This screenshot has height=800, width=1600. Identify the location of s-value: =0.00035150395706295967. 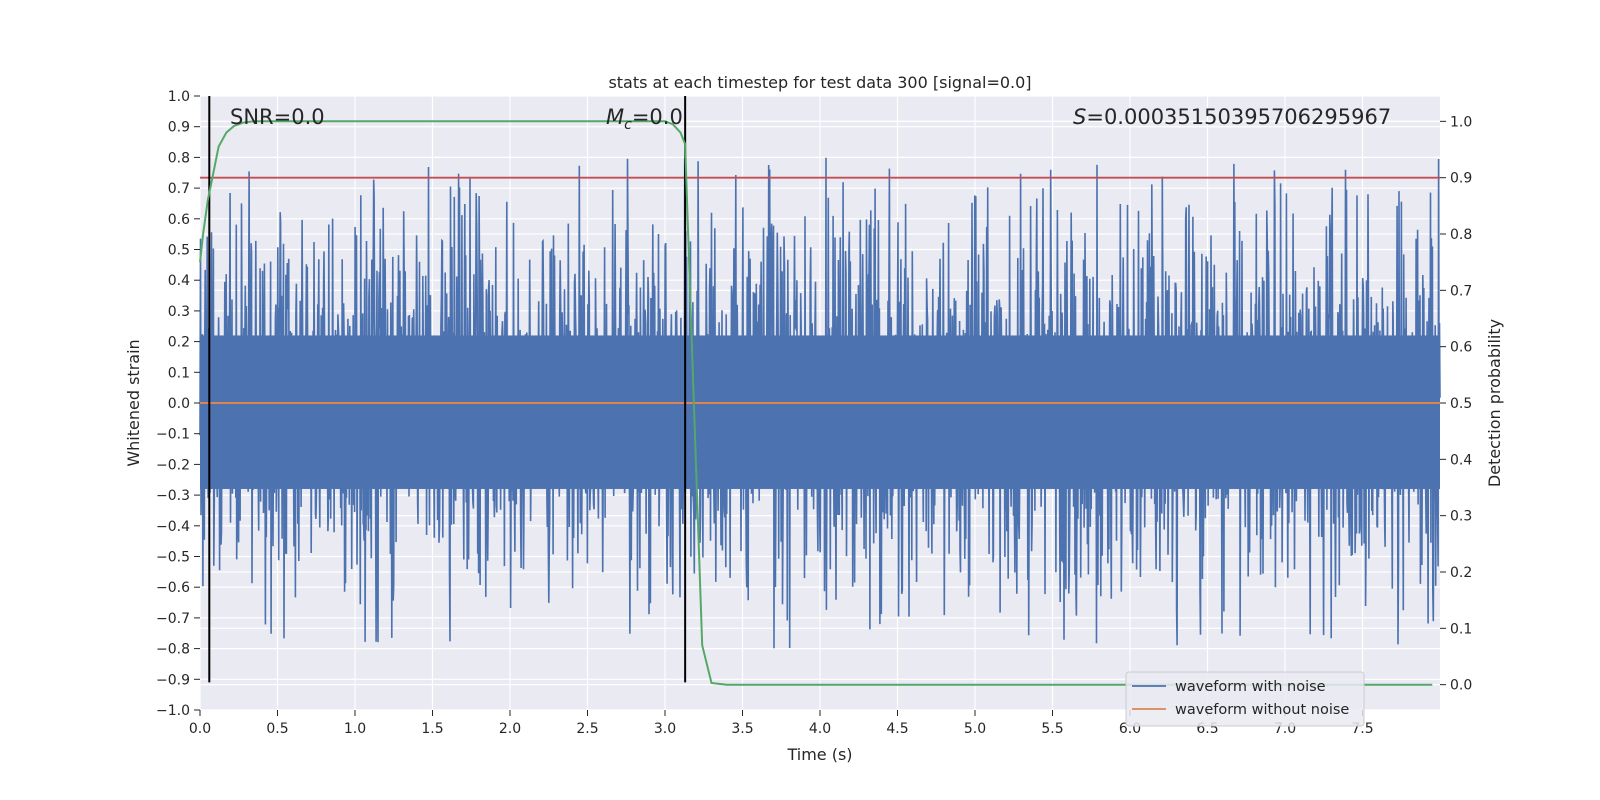
(1238, 117).